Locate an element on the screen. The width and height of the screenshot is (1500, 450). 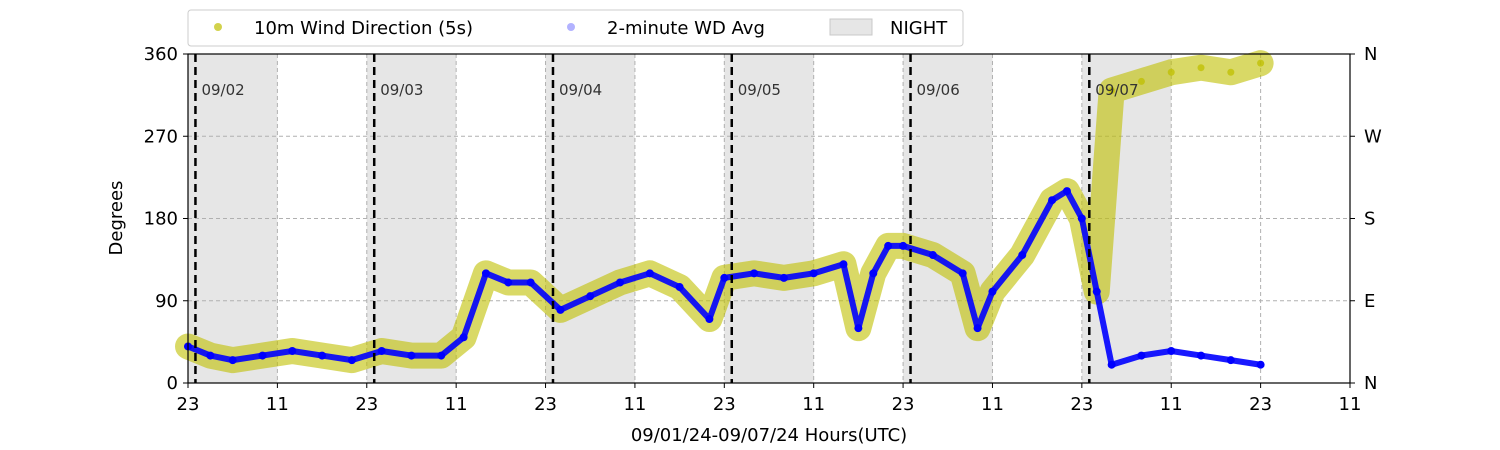
legend-frame is located at coordinates (575, 28).